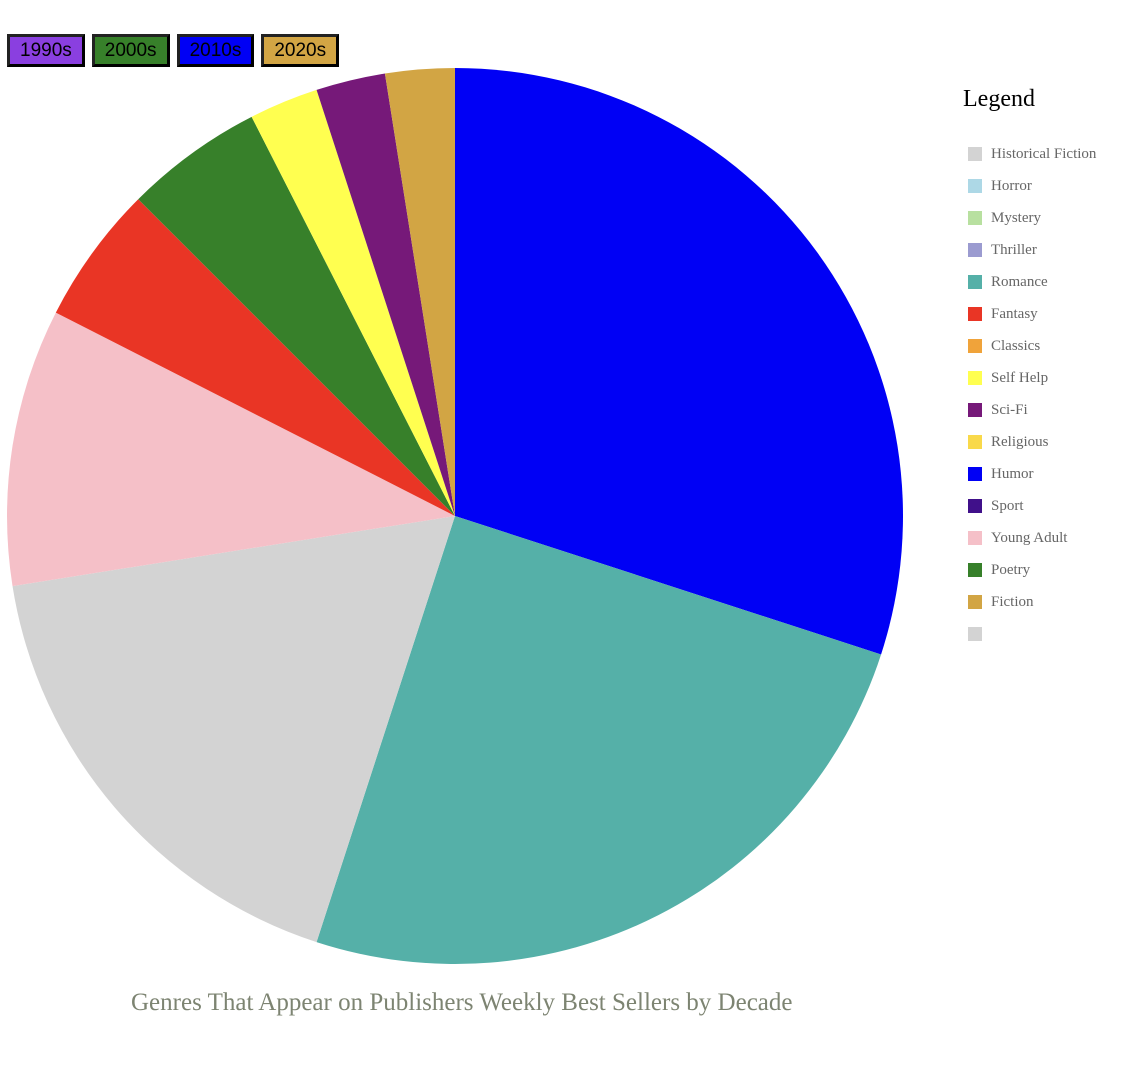 The width and height of the screenshot is (1138, 1070). I want to click on legend-label: Fiction, so click(1012, 602).